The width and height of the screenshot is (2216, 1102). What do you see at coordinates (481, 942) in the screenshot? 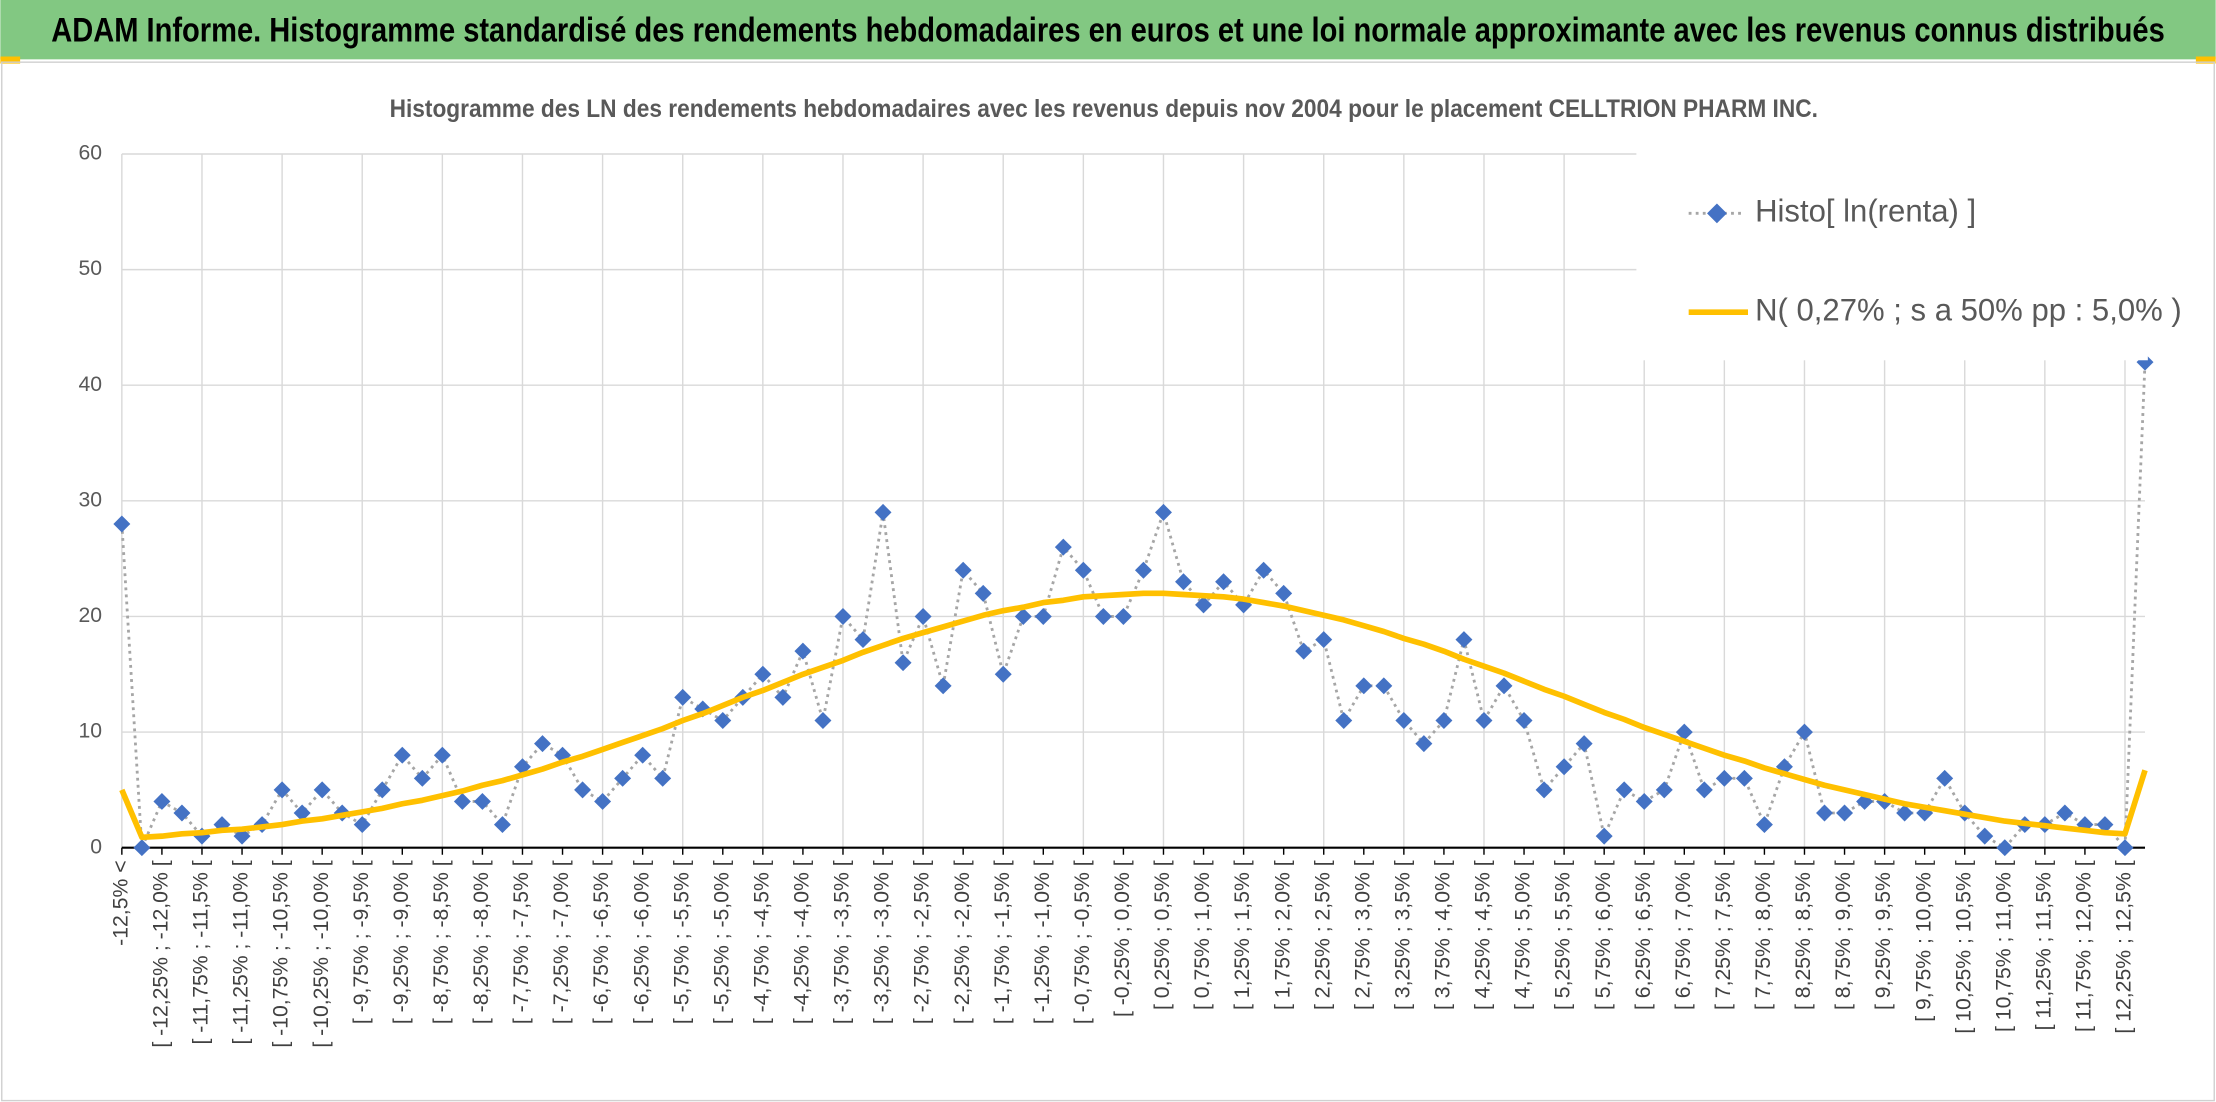
I see `x-tick-label: [ -8,25% ; -8,0% [` at bounding box center [481, 942].